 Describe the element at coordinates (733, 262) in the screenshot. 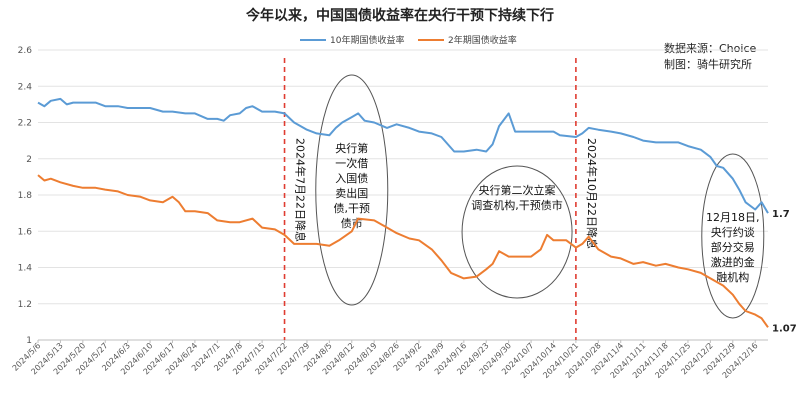

I see `annotation-text-line: 激进的金` at that location.